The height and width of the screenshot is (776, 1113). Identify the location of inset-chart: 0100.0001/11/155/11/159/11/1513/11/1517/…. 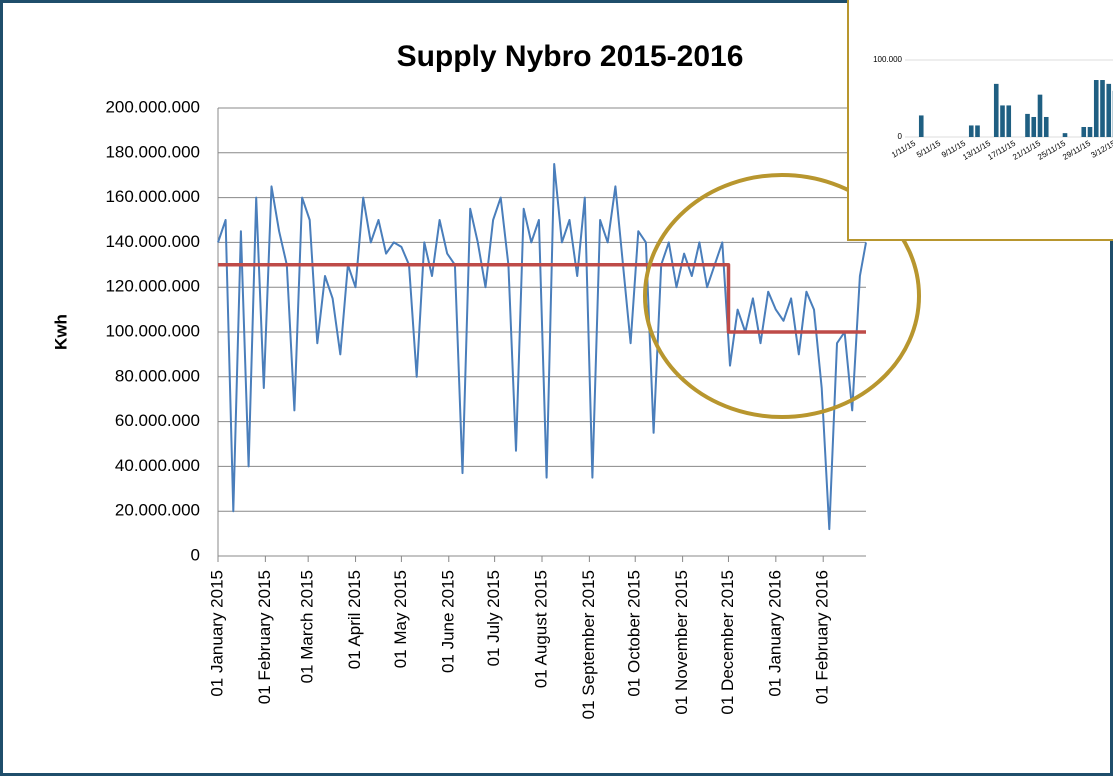
(980, 120).